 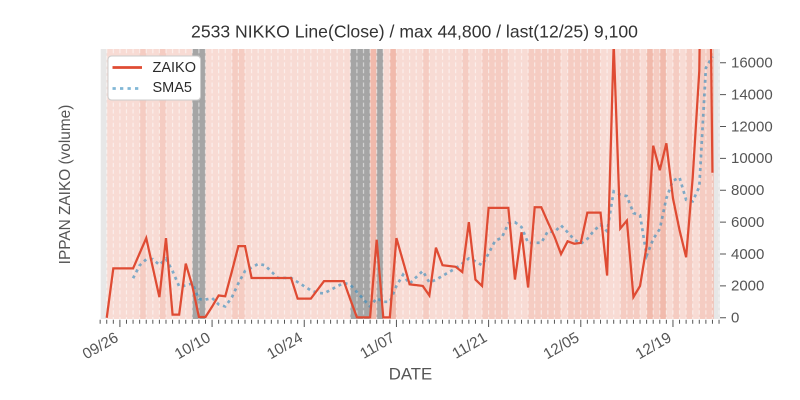 What do you see at coordinates (735, 318) in the screenshot?
I see `svg-text: 0` at bounding box center [735, 318].